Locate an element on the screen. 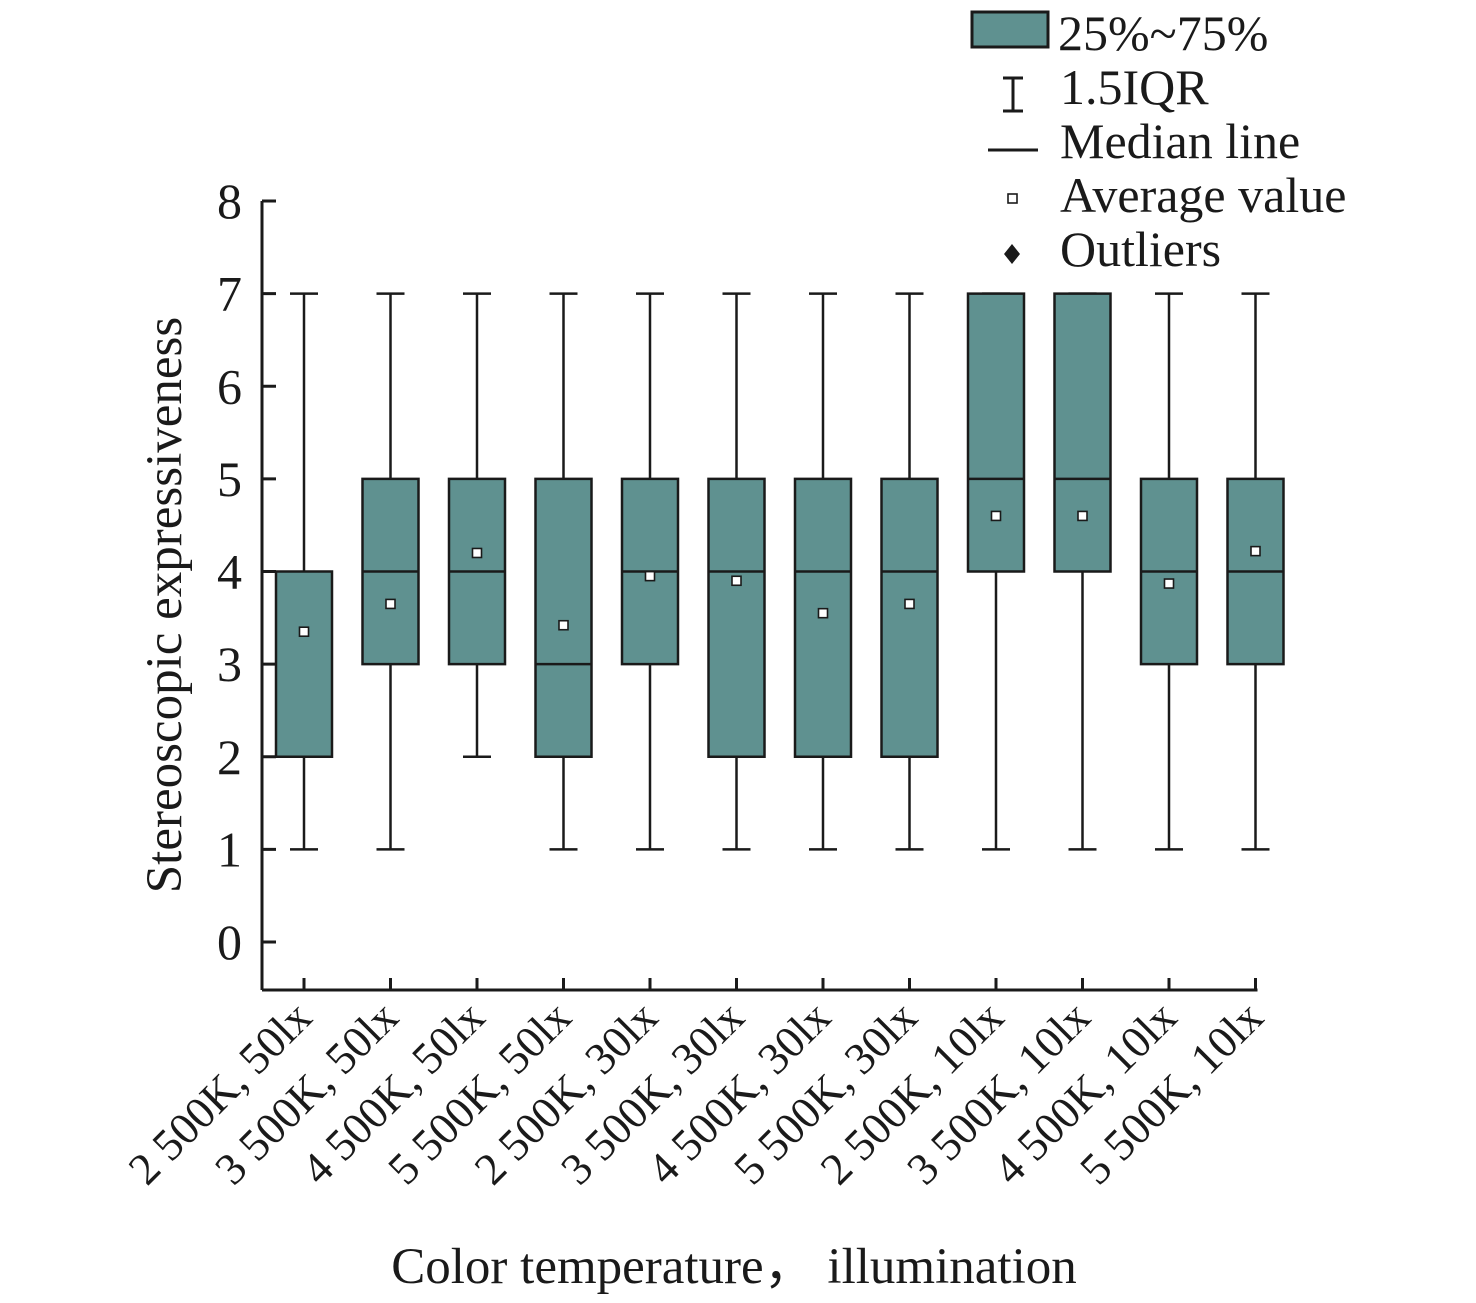  legend-whisker-symbol is located at coordinates (1013, 94).